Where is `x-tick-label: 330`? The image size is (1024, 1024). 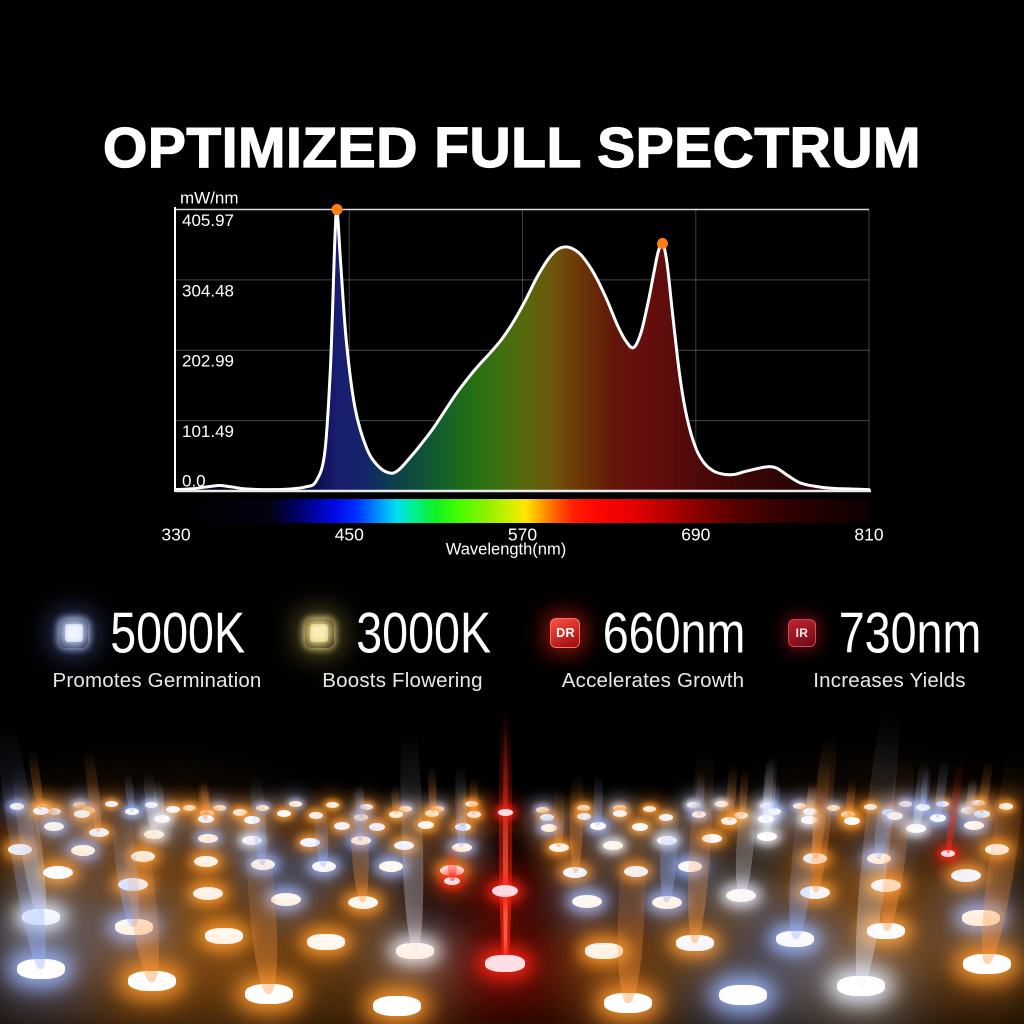 x-tick-label: 330 is located at coordinates (175, 535).